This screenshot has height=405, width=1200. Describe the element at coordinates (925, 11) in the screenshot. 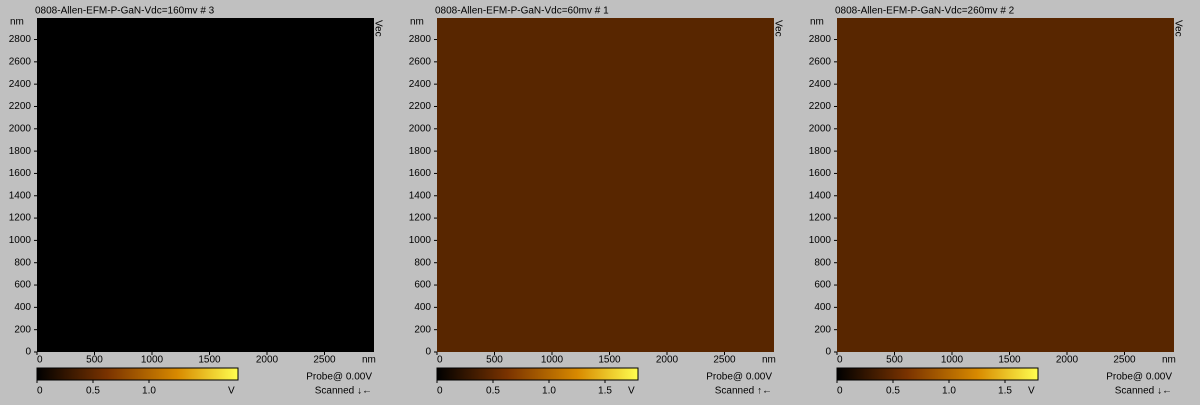

I see `panel-title: 0808-Allen-EFM-P-GaN-Vdc=260mv # 2` at that location.